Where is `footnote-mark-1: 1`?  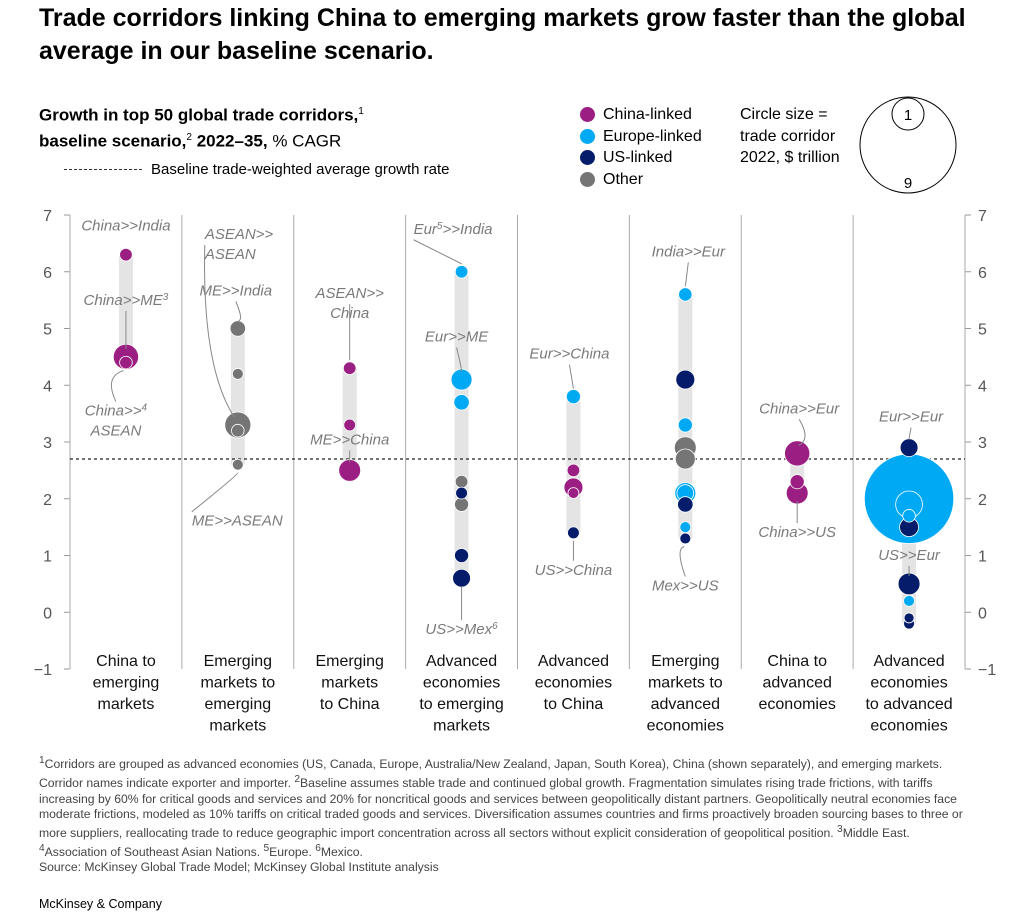
footnote-mark-1: 1 is located at coordinates (42, 760).